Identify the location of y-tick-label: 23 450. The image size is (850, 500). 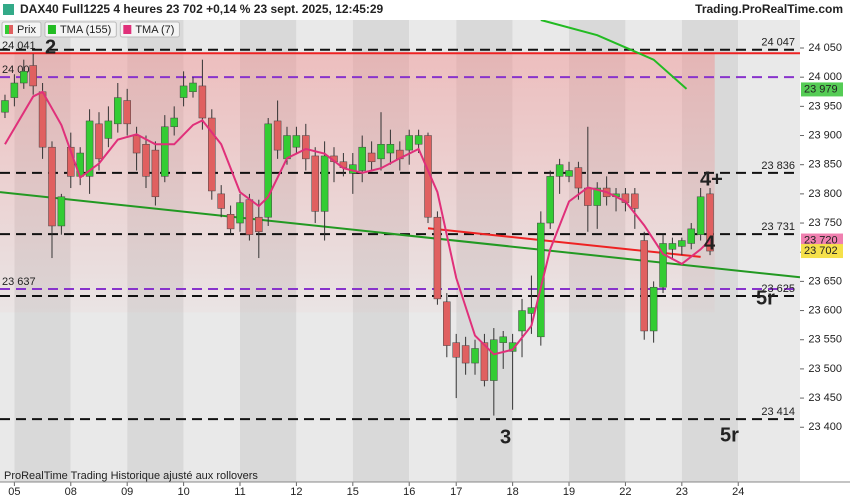
(825, 398).